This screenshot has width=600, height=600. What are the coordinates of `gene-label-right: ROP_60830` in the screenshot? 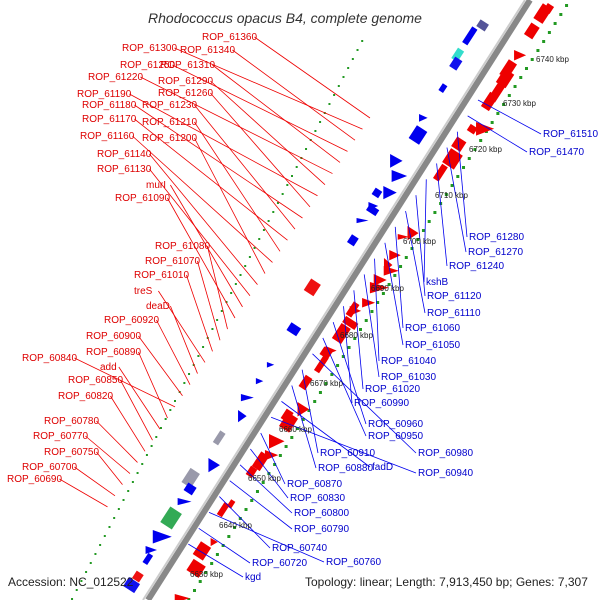 It's located at (317, 498).